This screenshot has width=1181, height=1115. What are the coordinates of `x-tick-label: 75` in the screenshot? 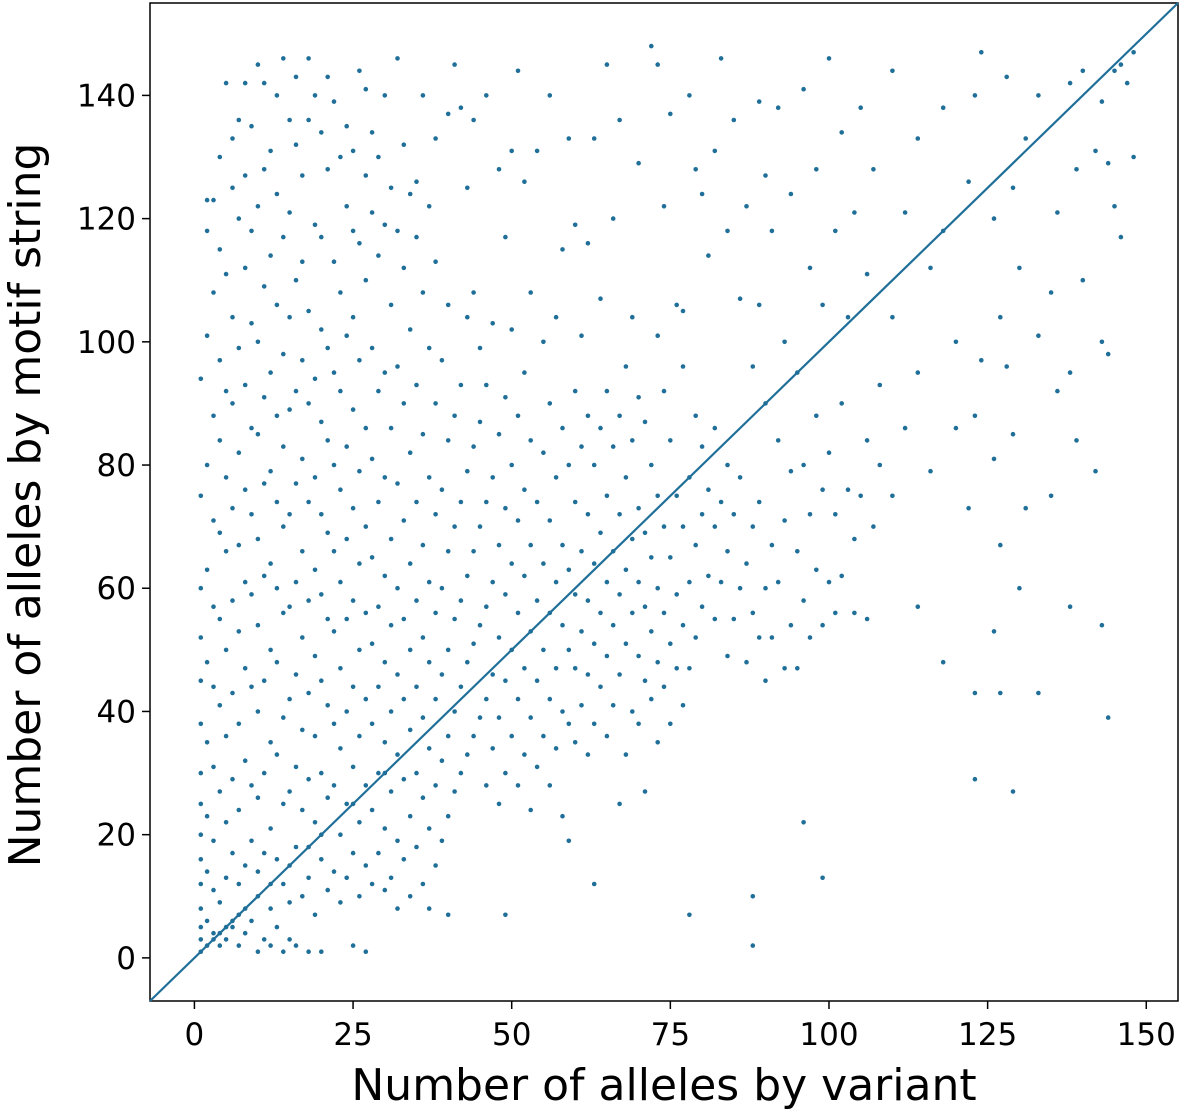 It's located at (670, 1035).